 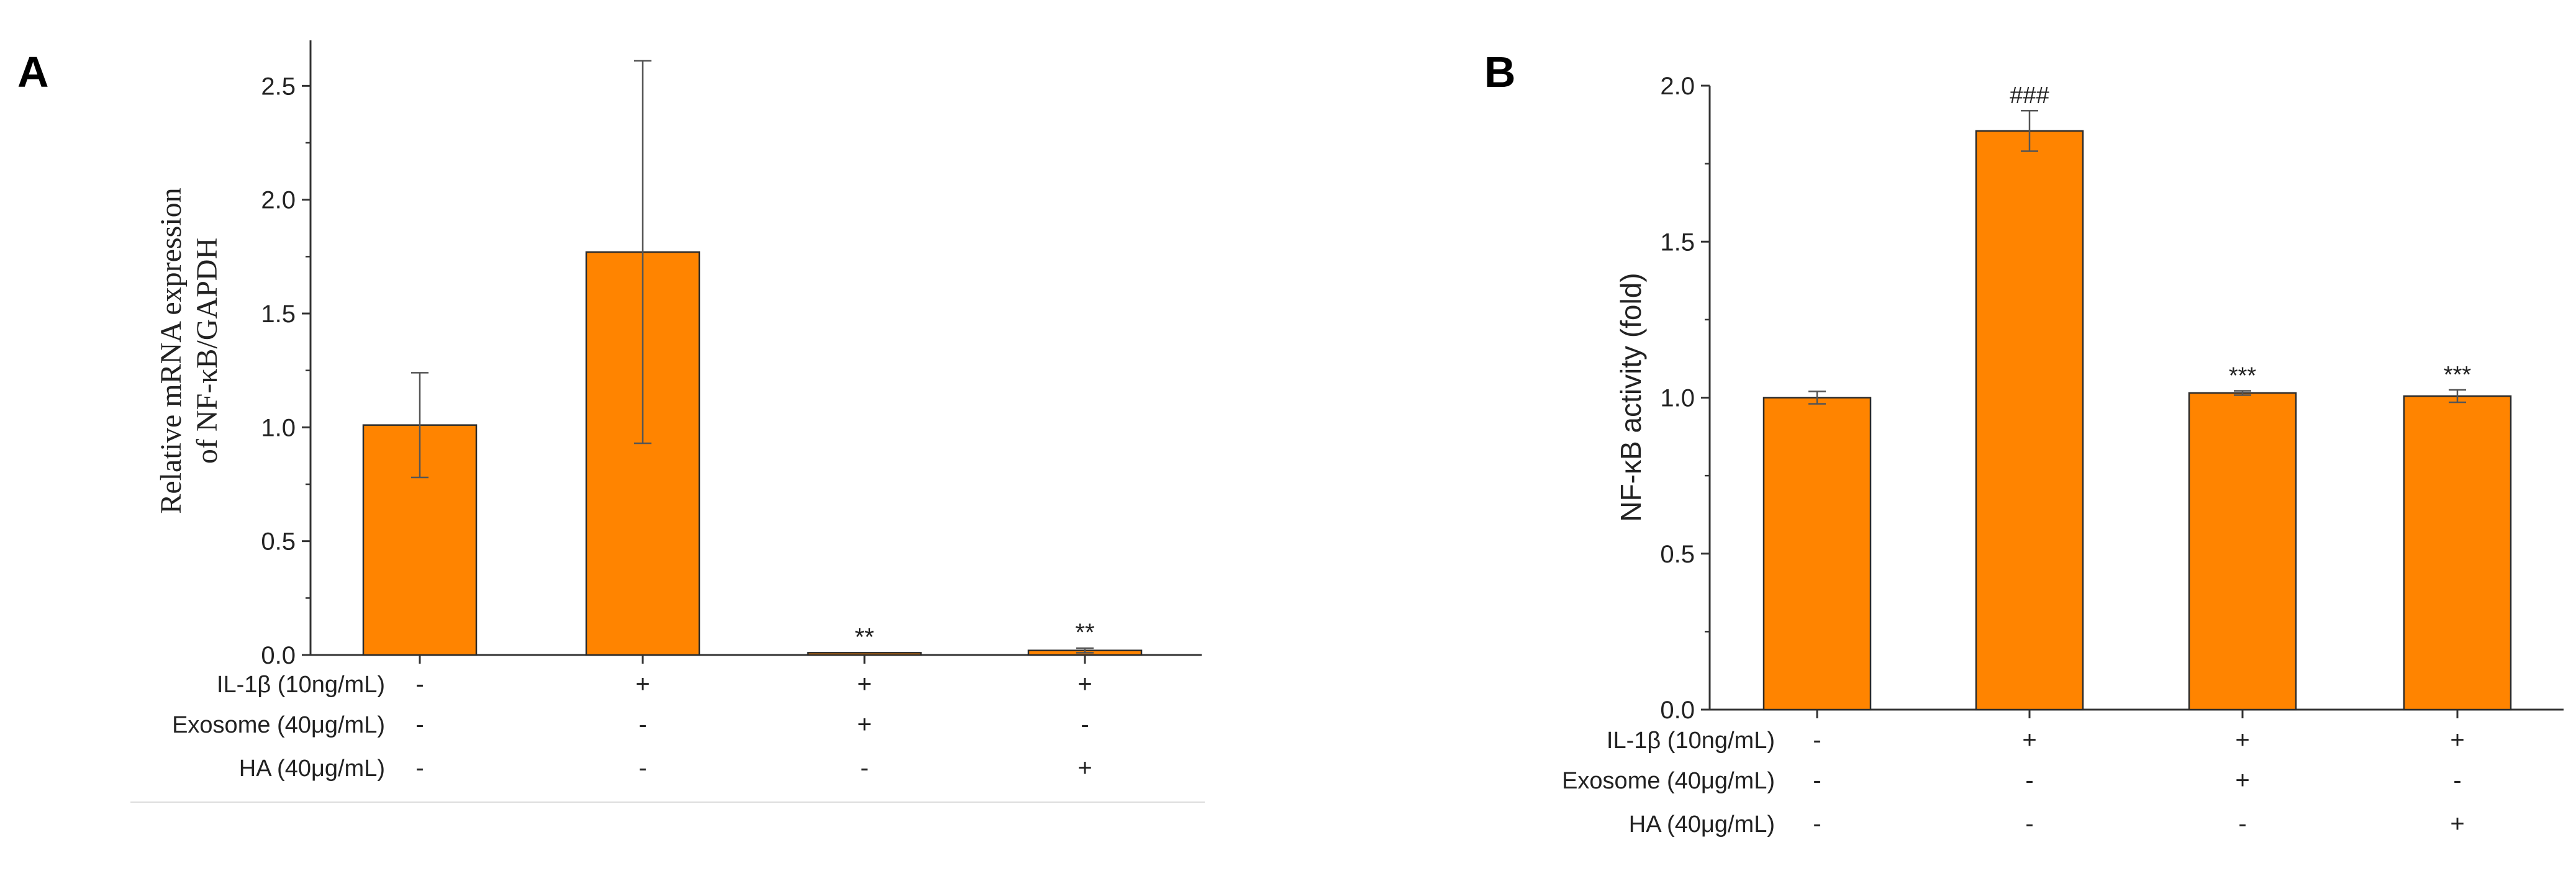 What do you see at coordinates (2029, 96) in the screenshot?
I see `significance-label: ###` at bounding box center [2029, 96].